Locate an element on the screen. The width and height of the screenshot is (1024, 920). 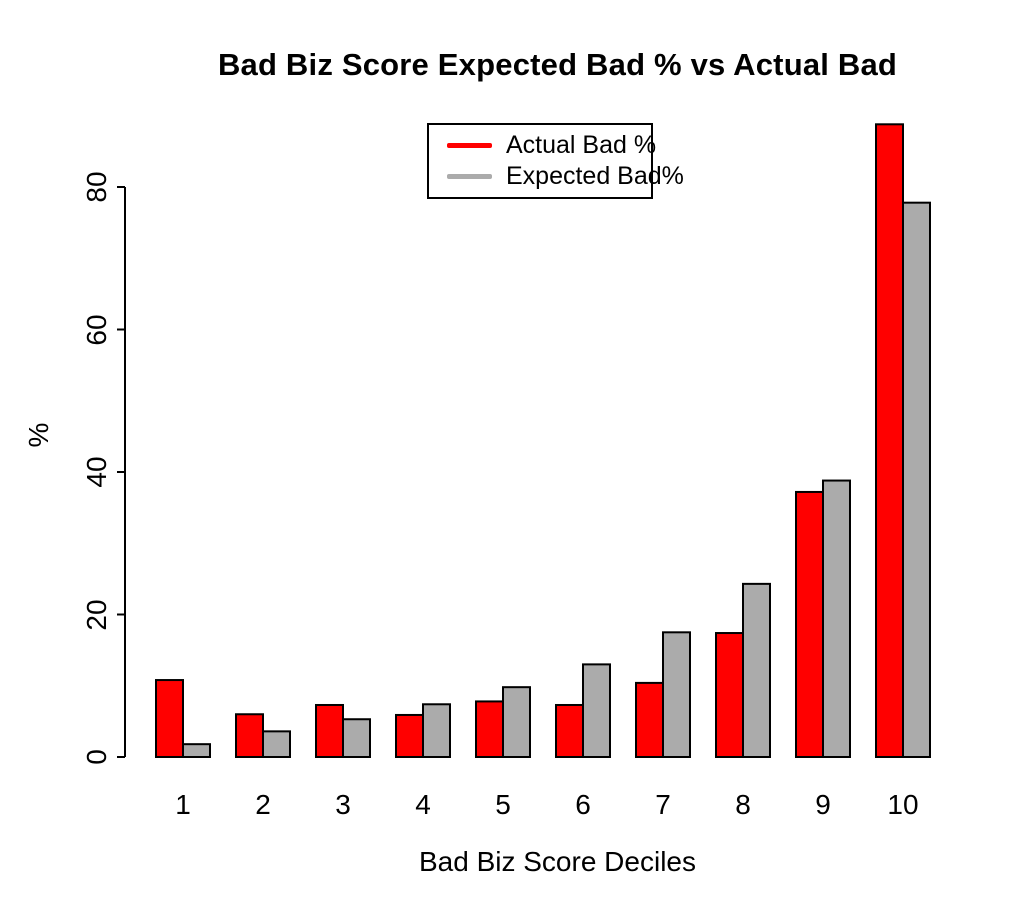
legend-item-actual: Actual Bad % is located at coordinates (542, 145).